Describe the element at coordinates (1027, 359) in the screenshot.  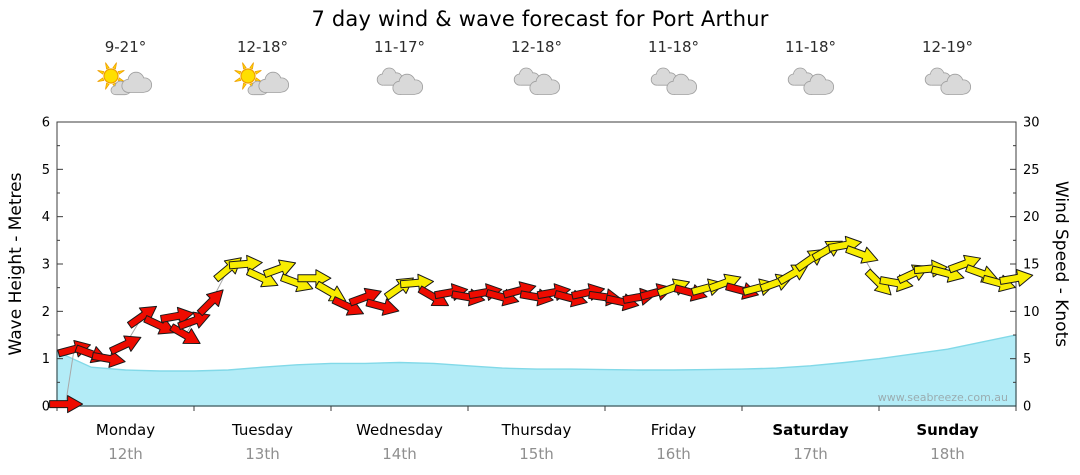
I see `wind-tick-label: 5` at that location.